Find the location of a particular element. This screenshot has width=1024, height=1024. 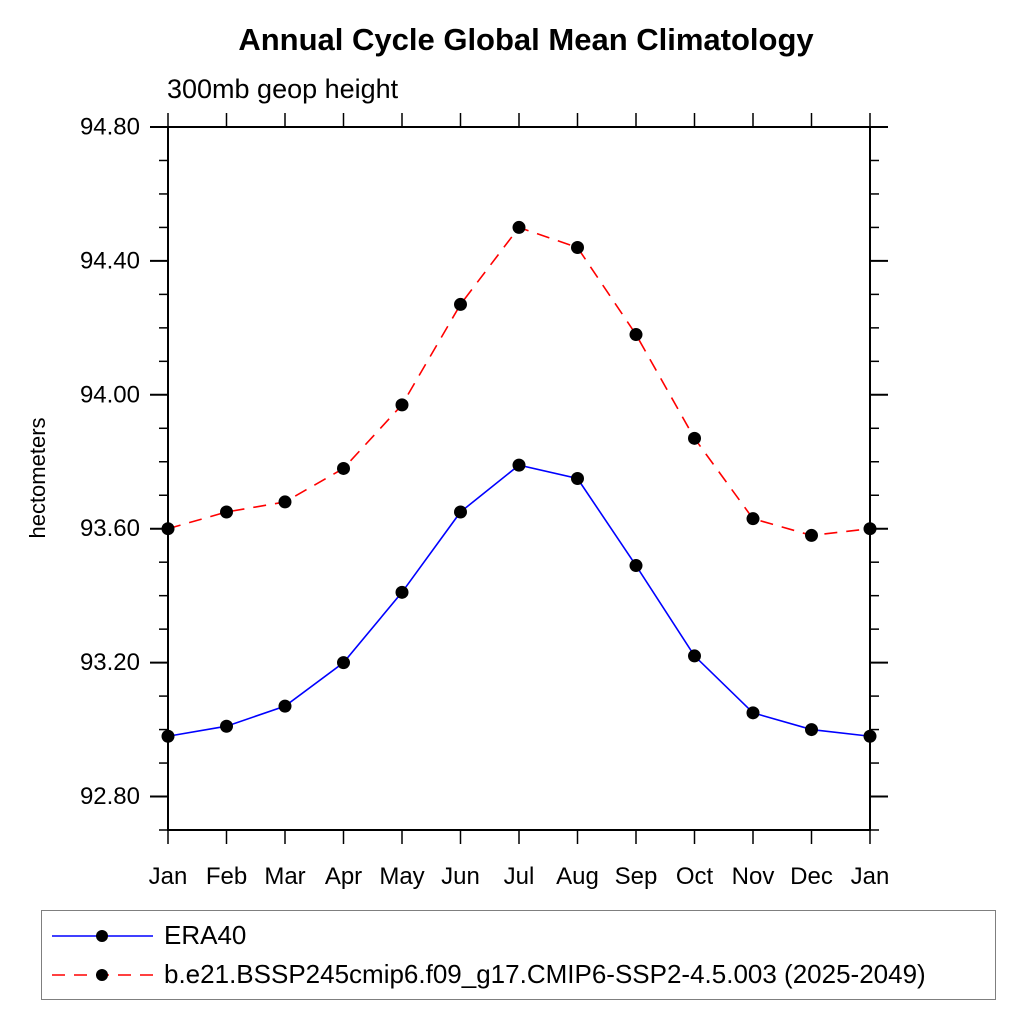

x-tick-label: Aug is located at coordinates (577, 876).